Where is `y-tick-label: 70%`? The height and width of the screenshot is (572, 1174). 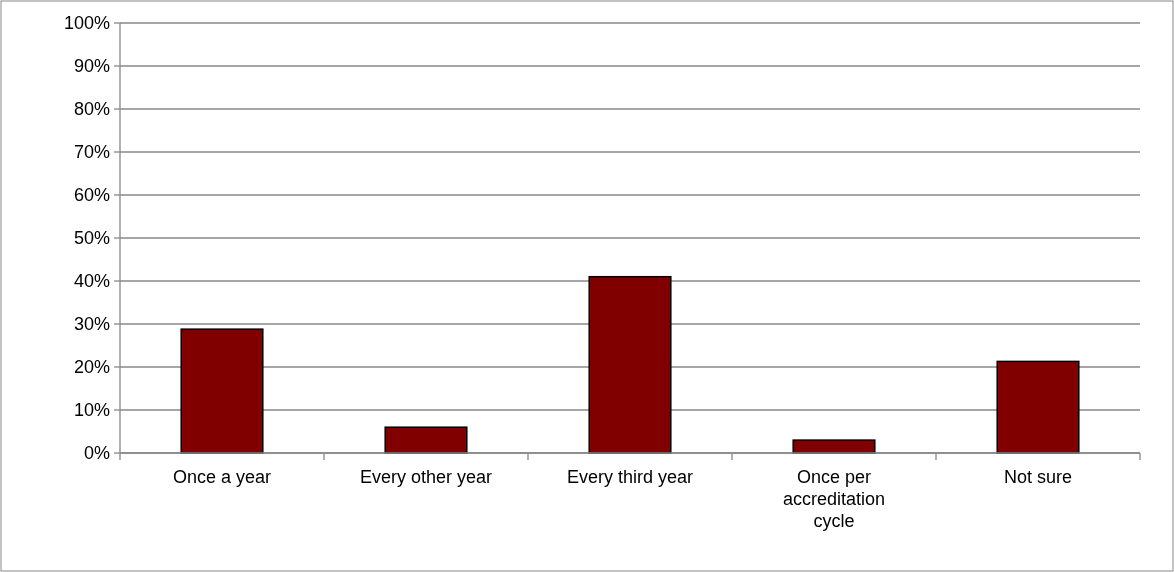
y-tick-label: 70% is located at coordinates (91, 152).